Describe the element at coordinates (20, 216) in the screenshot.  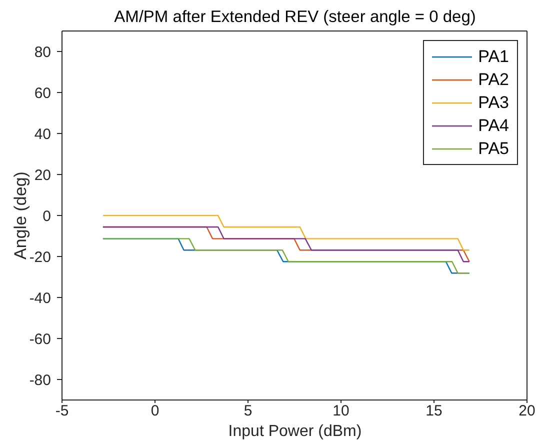
I see `y-axis-title: Angle (deg)` at that location.